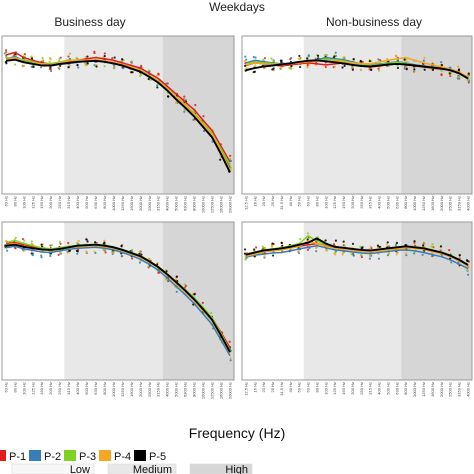 This screenshot has width=474, height=474. Describe the element at coordinates (14, 201) in the screenshot. I see `x-tick-label: 80 Hz` at that location.